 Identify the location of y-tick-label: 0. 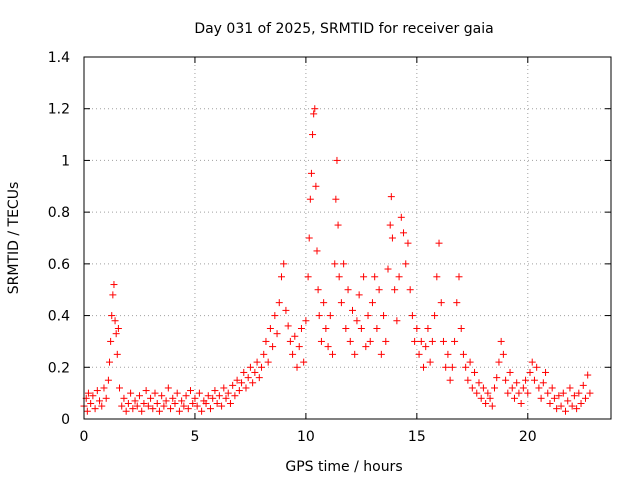
(65, 420).